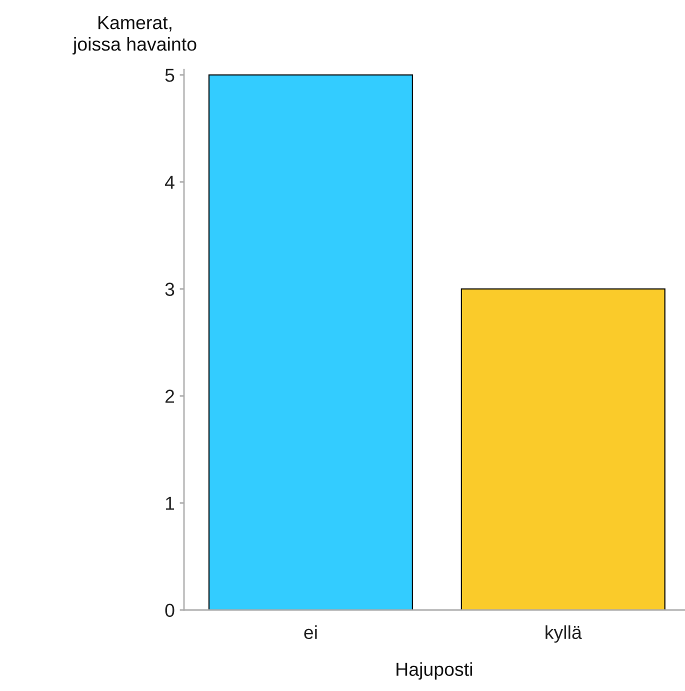 The width and height of the screenshot is (685, 691). I want to click on y-tick-label: 5, so click(169, 75).